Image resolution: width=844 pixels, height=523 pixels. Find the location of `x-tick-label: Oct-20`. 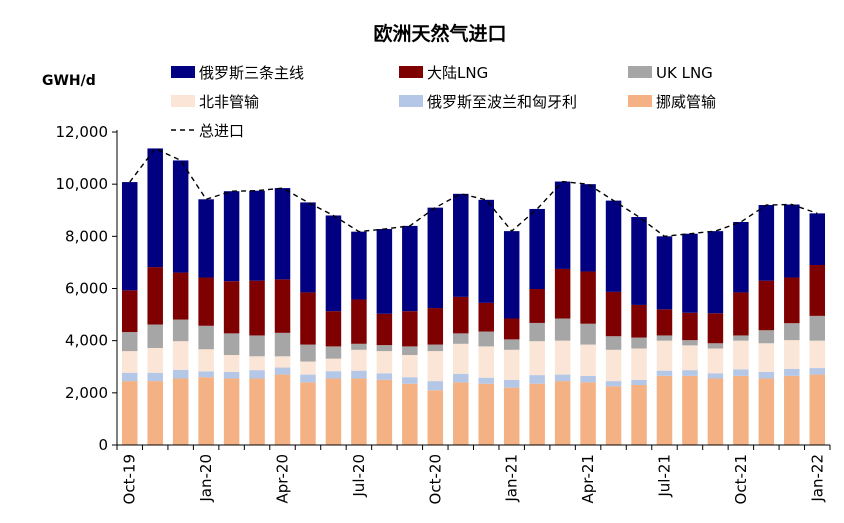

x-tick-label: Oct-20 is located at coordinates (435, 479).